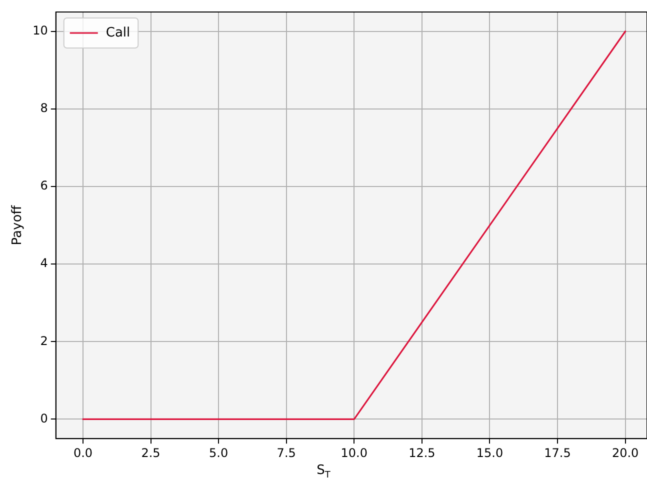 This screenshot has height=486, width=647. What do you see at coordinates (83, 453) in the screenshot?
I see `x-tick-label: 0.0` at bounding box center [83, 453].